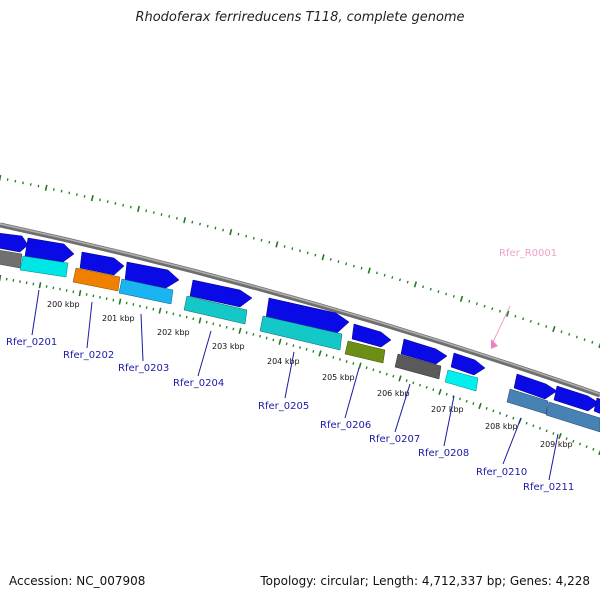 This screenshot has width=600, height=600. I want to click on gene-label: Rfer_0206, so click(345, 425).